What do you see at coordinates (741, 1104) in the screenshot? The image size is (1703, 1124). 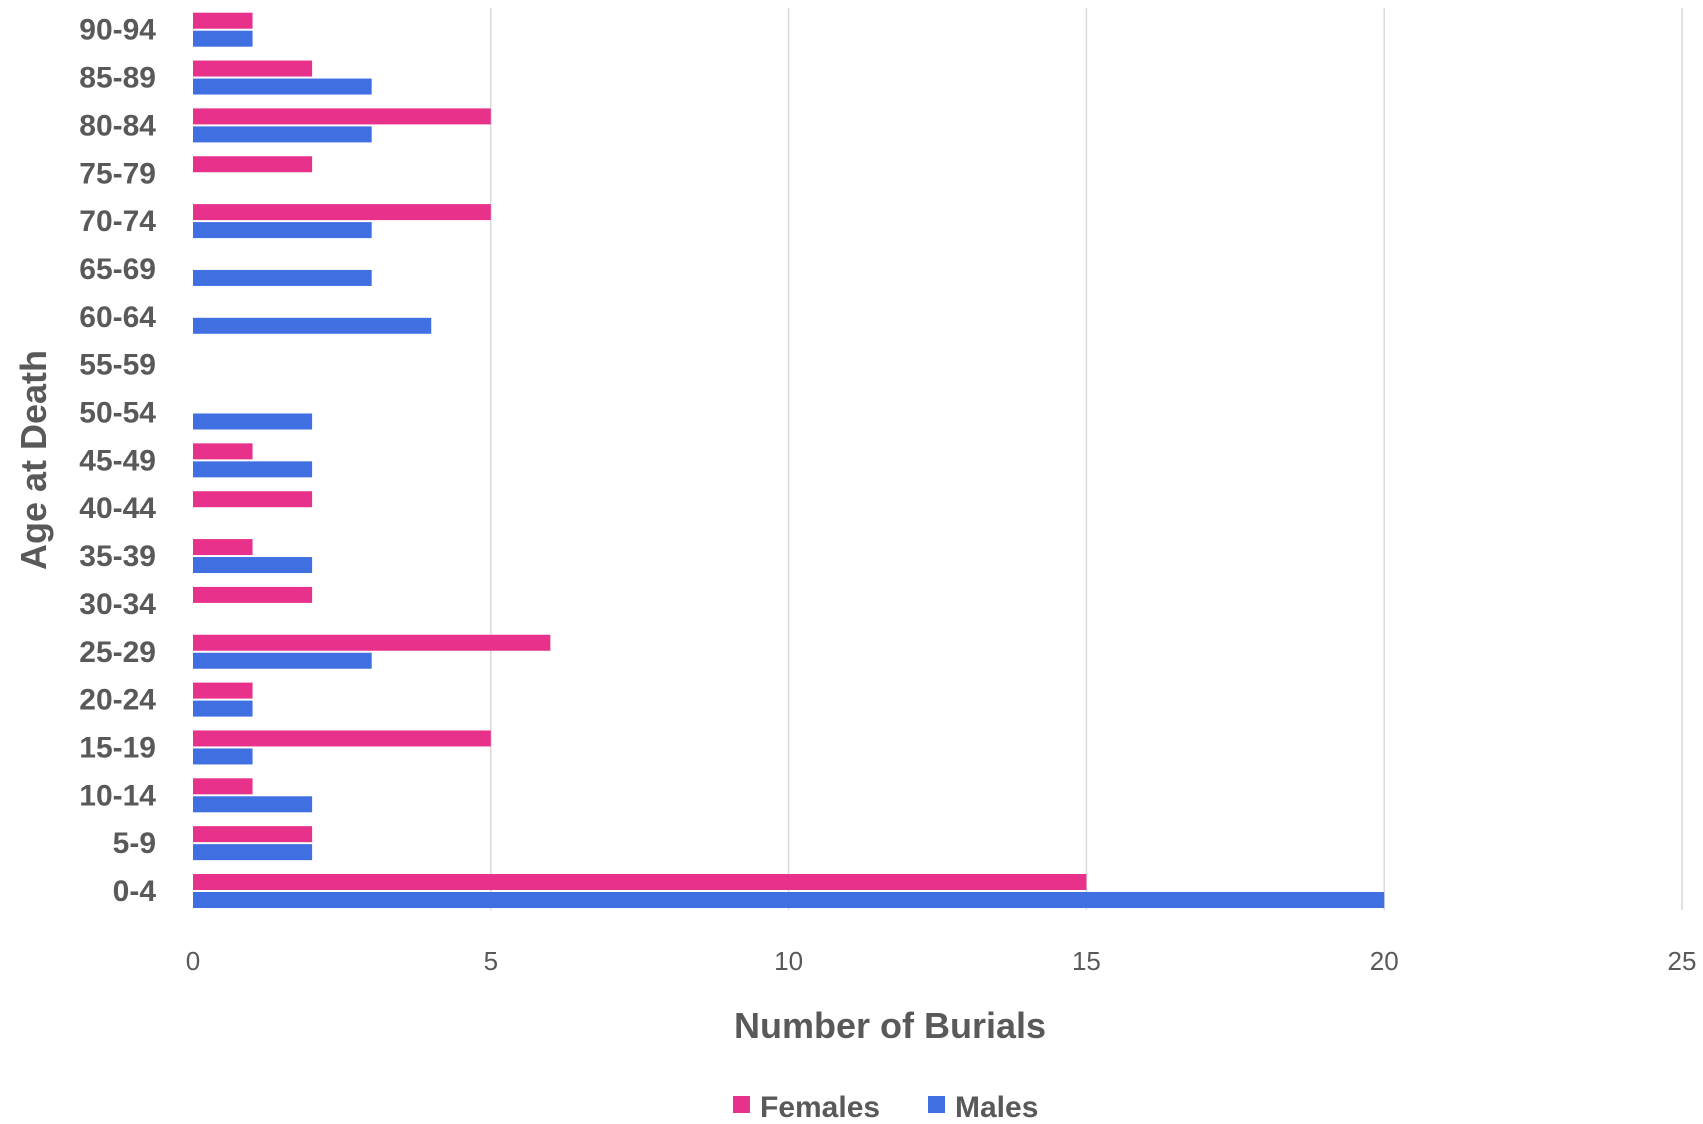 I see `legend-swatch-females` at bounding box center [741, 1104].